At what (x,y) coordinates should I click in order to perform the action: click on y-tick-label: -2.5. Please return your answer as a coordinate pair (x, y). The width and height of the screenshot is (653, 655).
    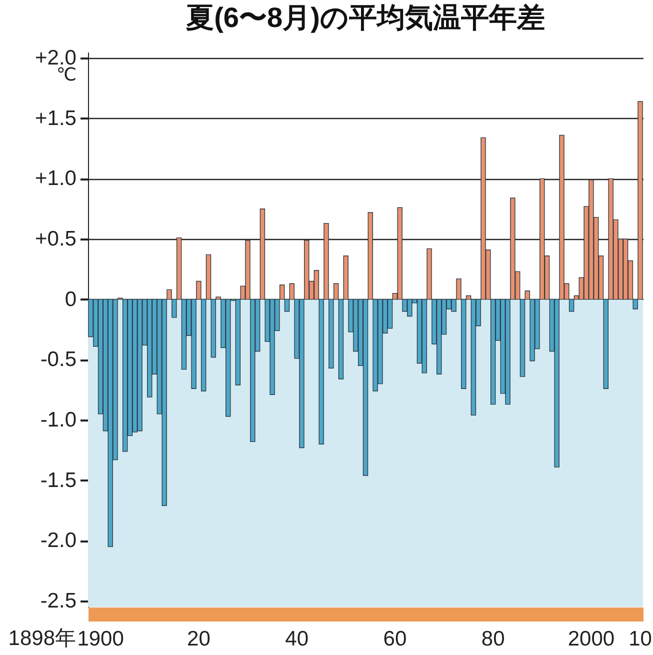
    Looking at the image, I should click on (58, 600).